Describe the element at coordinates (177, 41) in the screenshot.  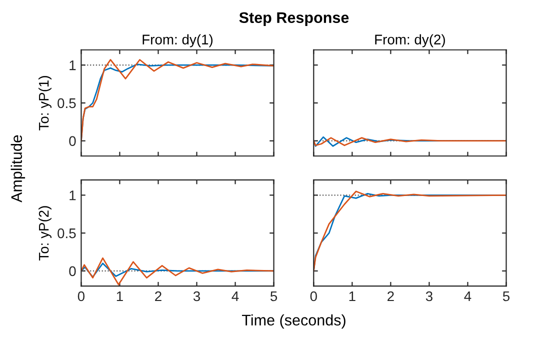
I see `chart-title: From: dy(1)` at that location.